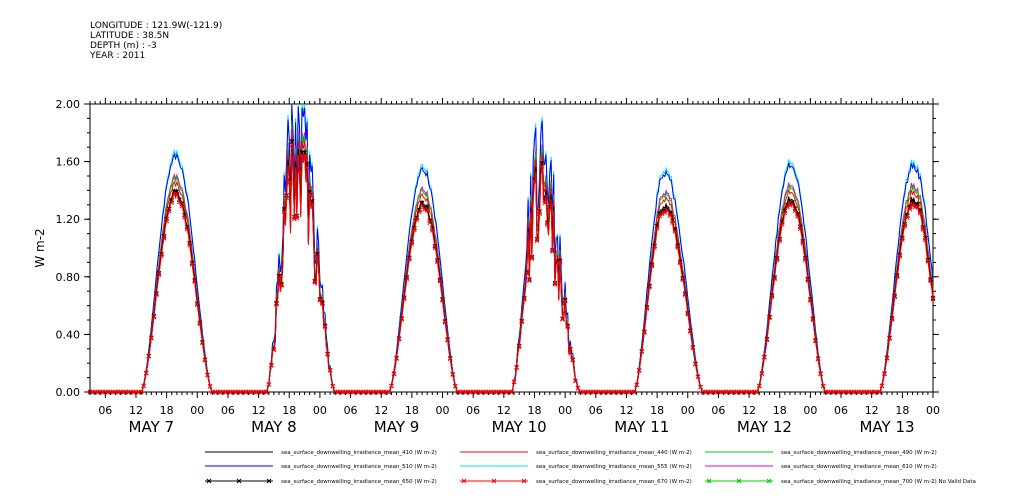  What do you see at coordinates (68, 277) in the screenshot?
I see `y-tick-label: 0.80` at bounding box center [68, 277].